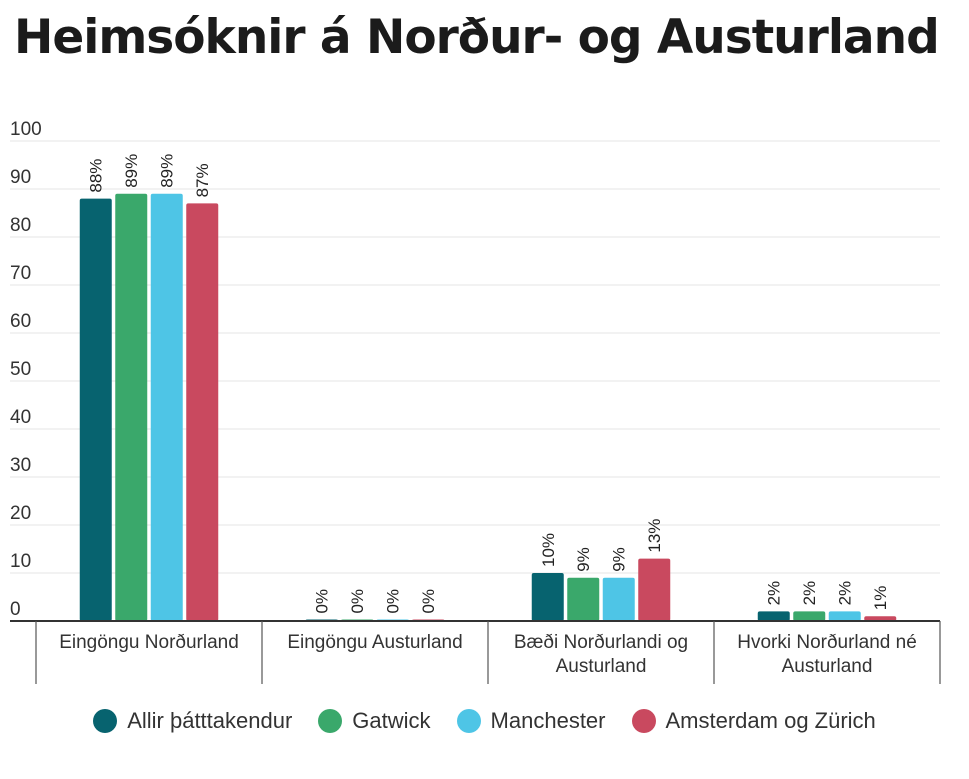 The image size is (969, 779). I want to click on bar-data-label: 88%, so click(96, 176).